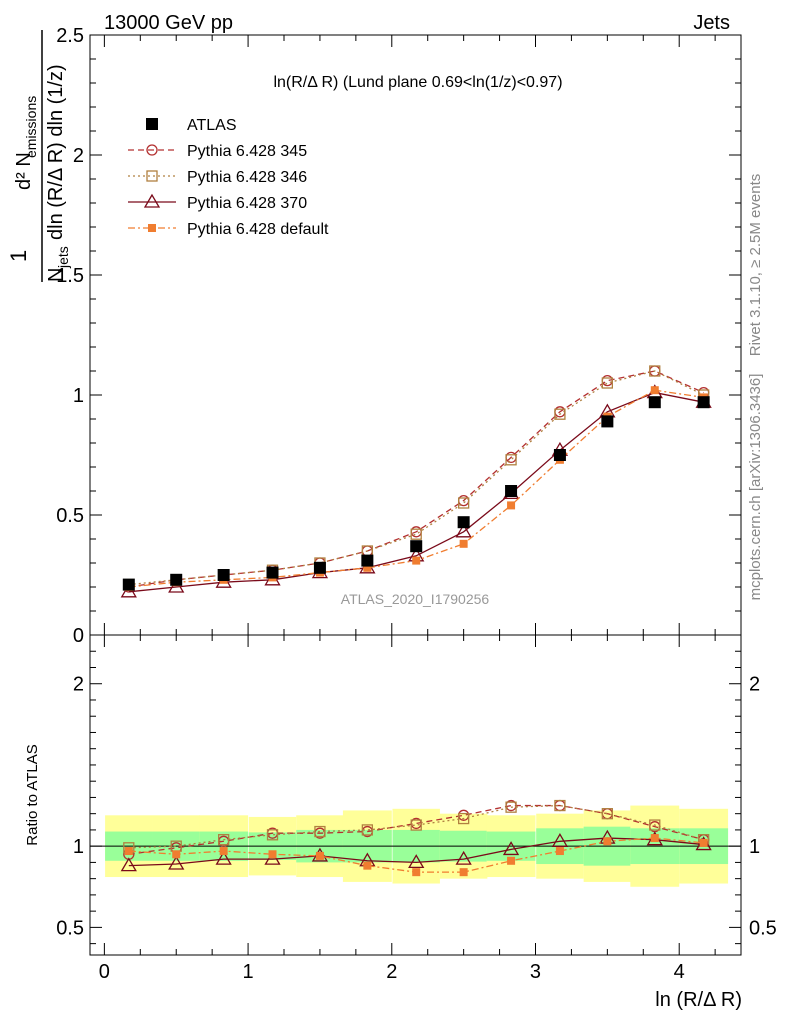 This screenshot has width=786, height=1024. I want to click on main-ytick-label: 0.5, so click(70, 516).